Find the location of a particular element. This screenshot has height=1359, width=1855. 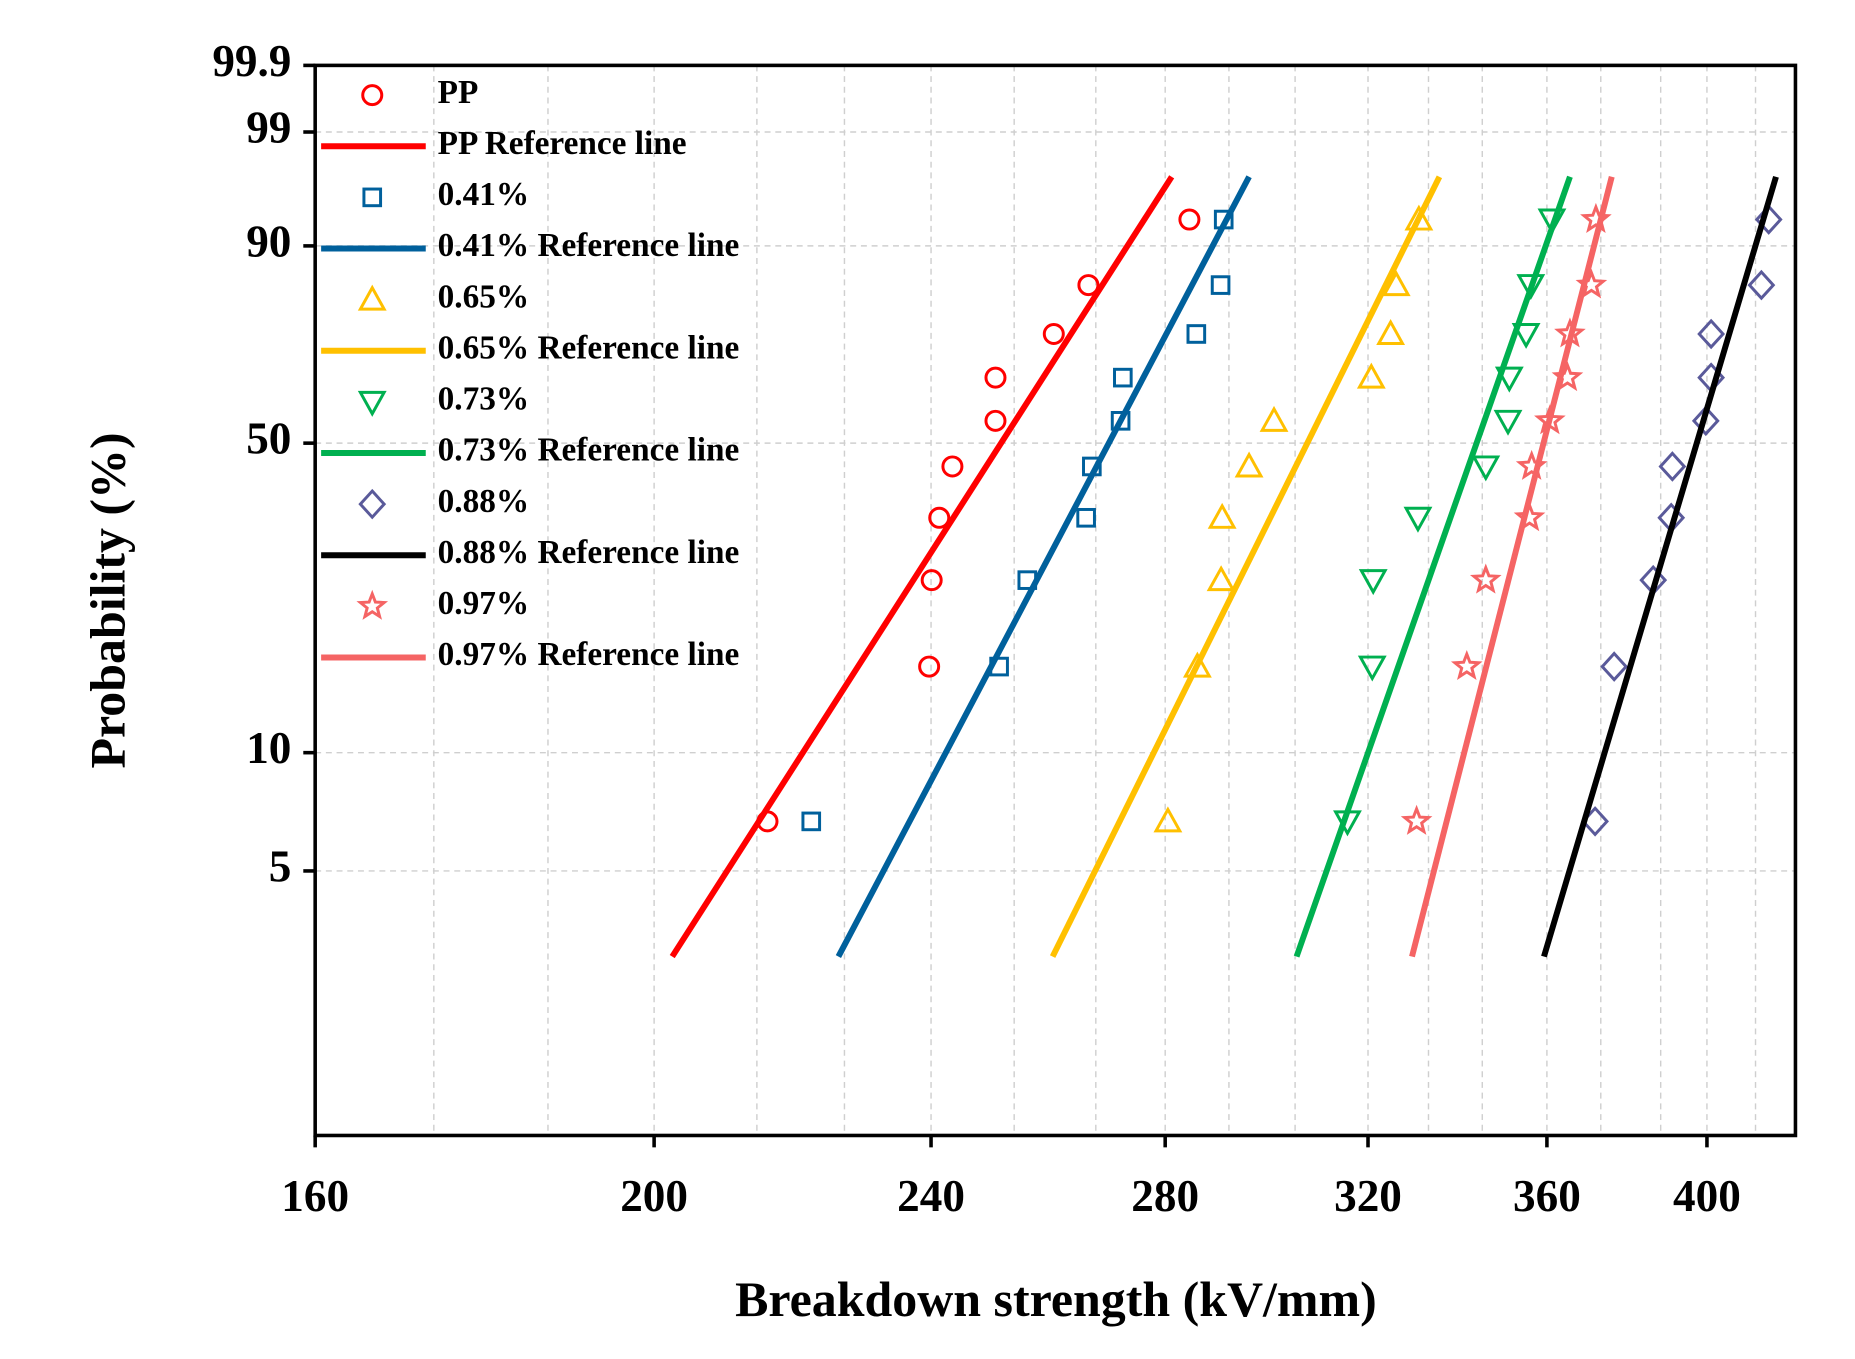

legend-label: PP is located at coordinates (458, 92).